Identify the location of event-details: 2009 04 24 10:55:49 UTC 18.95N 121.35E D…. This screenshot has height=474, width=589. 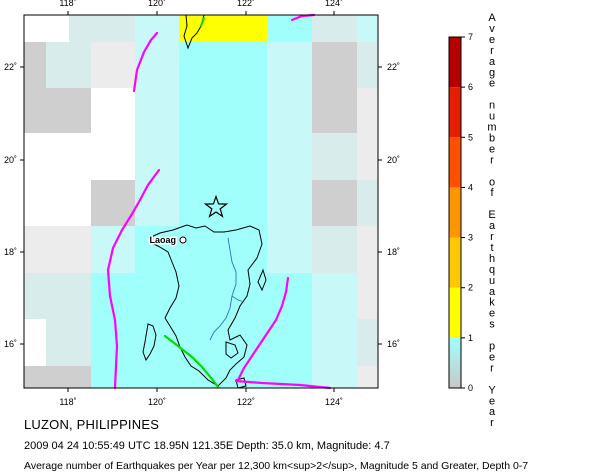
(207, 446).